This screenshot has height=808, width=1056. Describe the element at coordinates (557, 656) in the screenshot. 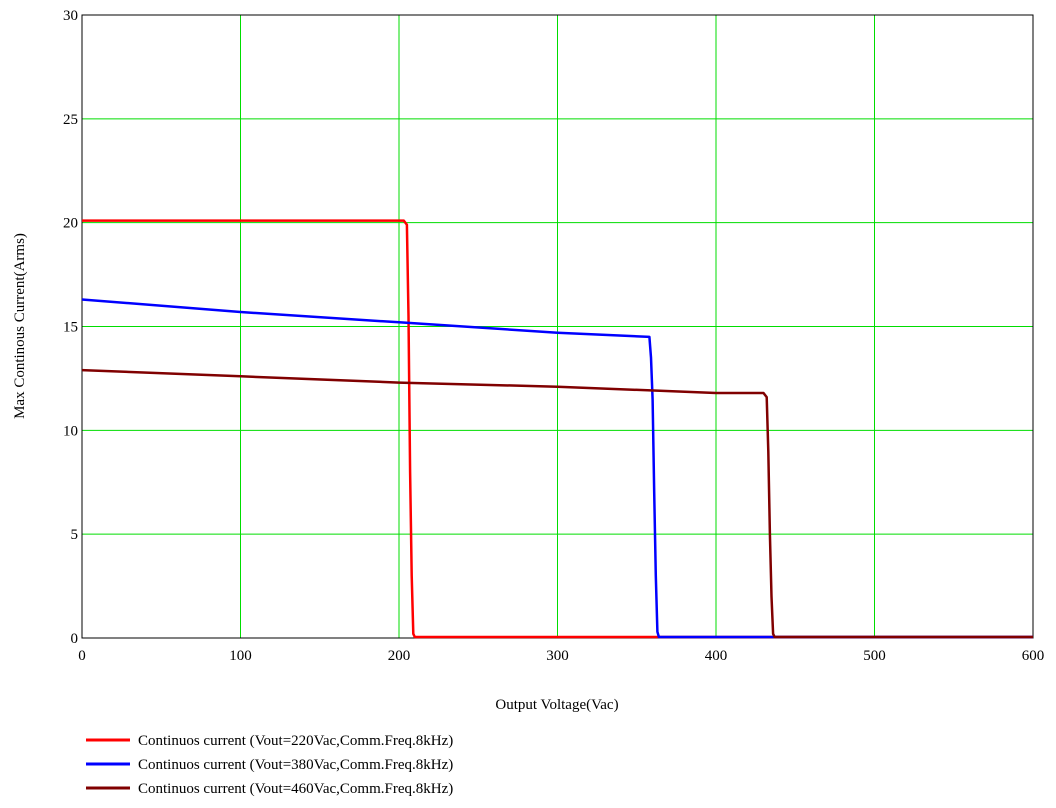

I see `x-tick-label: 300` at that location.